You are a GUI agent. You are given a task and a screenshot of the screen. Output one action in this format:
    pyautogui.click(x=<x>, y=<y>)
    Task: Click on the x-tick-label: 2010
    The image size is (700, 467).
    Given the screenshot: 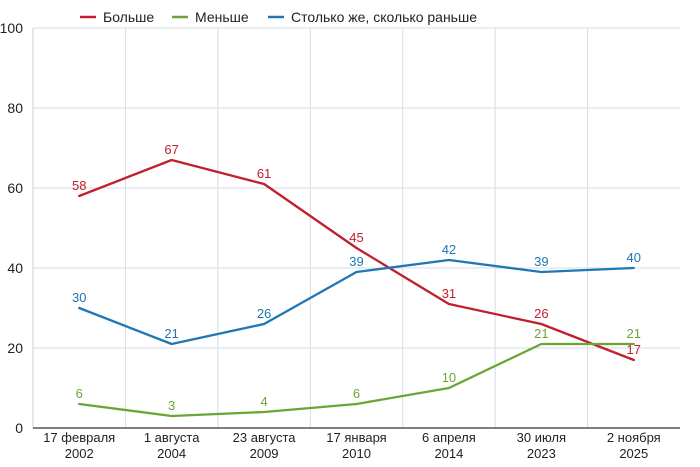 What is the action you would take?
    pyautogui.click(x=356, y=453)
    